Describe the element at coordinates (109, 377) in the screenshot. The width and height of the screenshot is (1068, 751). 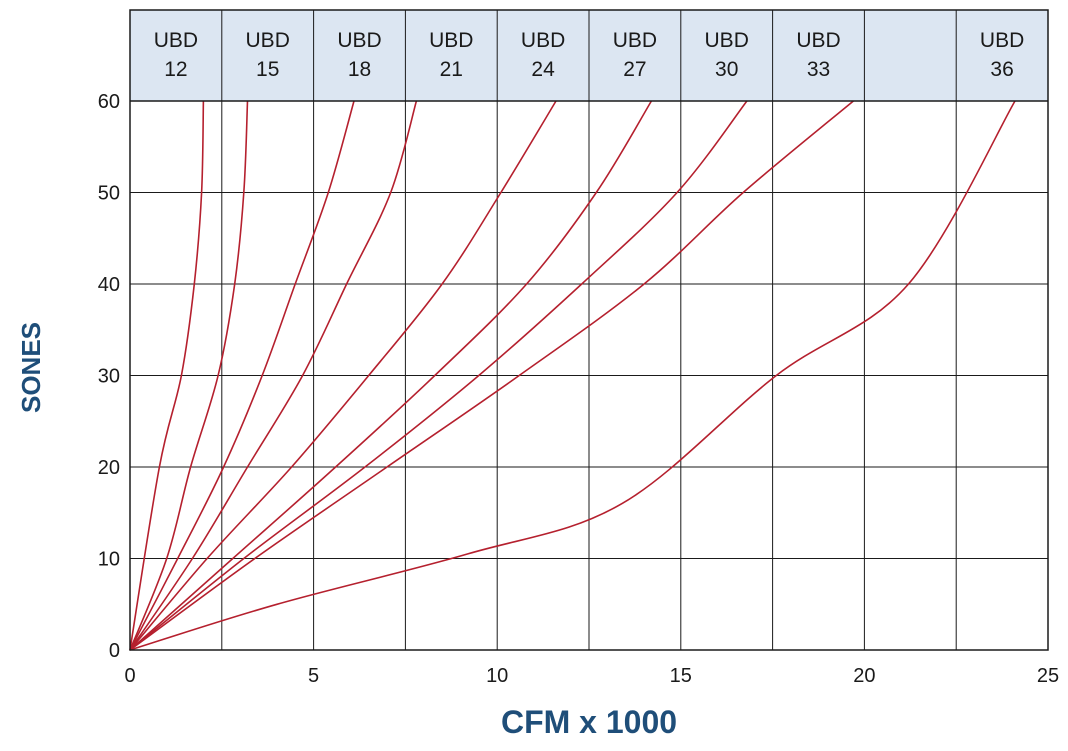
I see `y-tick-label: 30` at that location.